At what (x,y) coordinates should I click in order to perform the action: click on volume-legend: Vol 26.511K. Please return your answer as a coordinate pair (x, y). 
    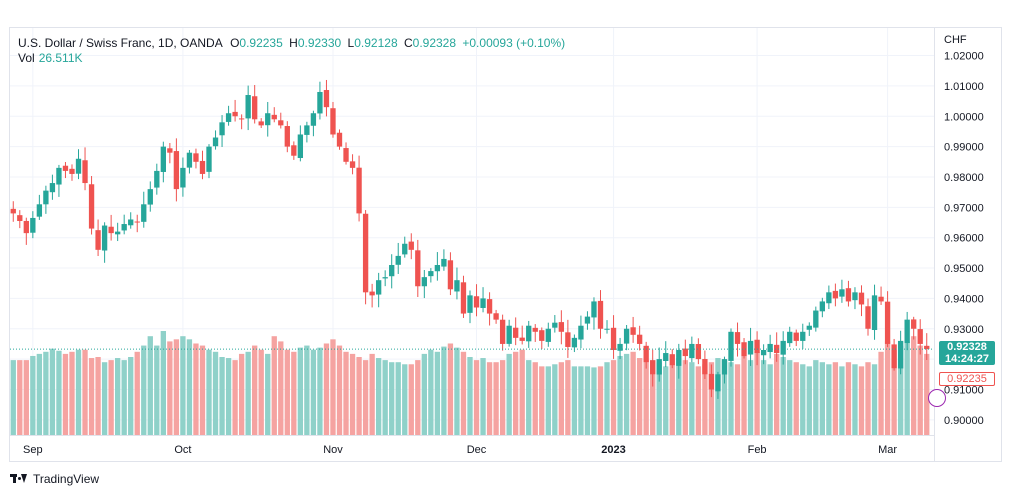
    Looking at the image, I should click on (50, 58).